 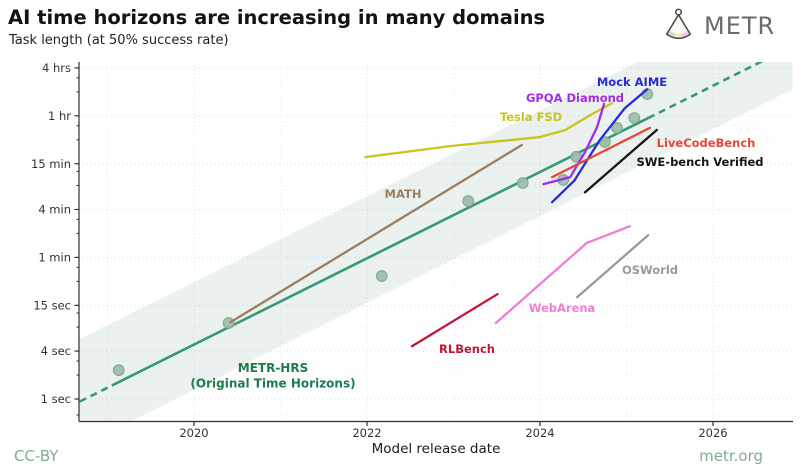 What do you see at coordinates (575, 98) in the screenshot?
I see `series-label-gpqa-diamond: GPQA Diamond` at bounding box center [575, 98].